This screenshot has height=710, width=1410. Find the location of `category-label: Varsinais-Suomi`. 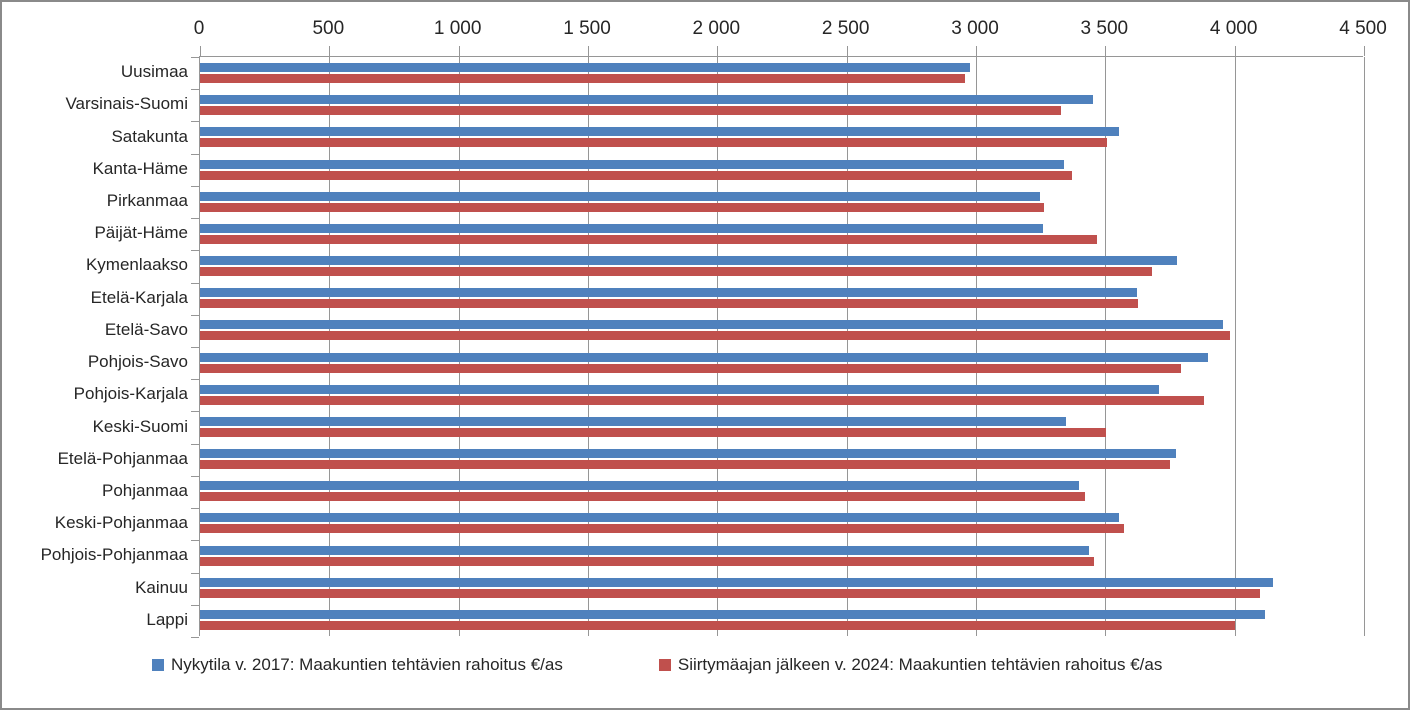

category-label: Varsinais-Suomi is located at coordinates (126, 104).